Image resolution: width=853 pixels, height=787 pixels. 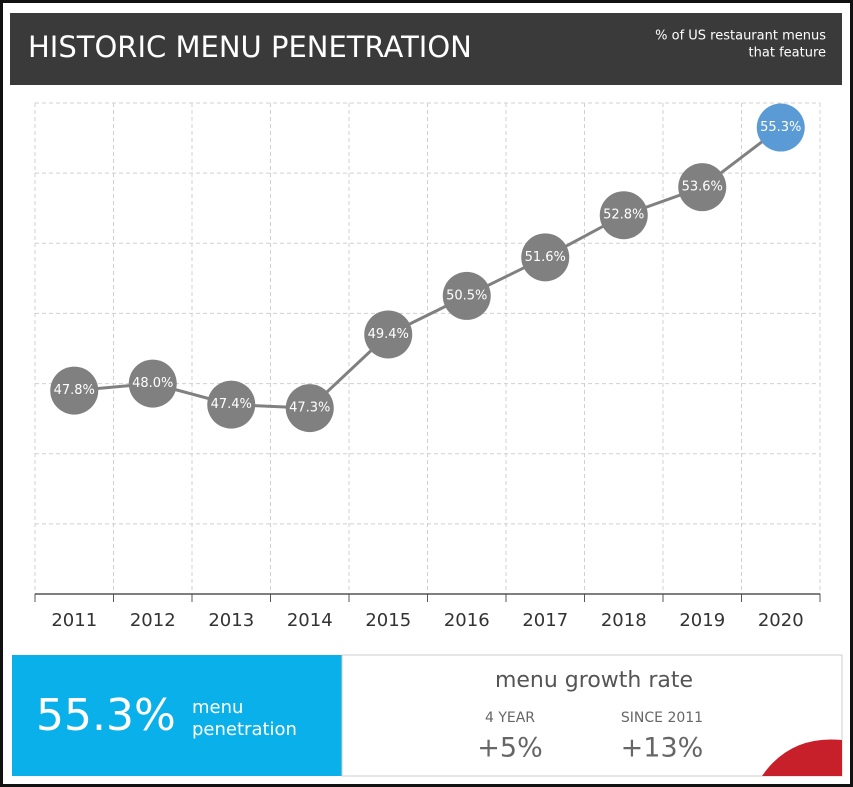 What do you see at coordinates (662, 718) in the screenshot?
I see `growth-label: SINCE 2011` at bounding box center [662, 718].